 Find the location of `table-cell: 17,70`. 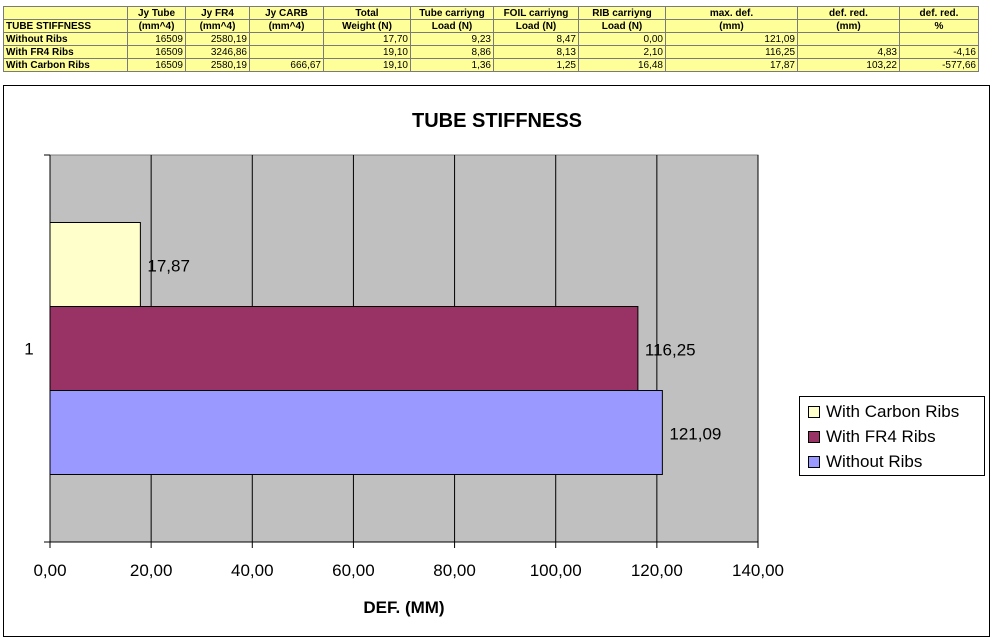

table-cell: 17,70 is located at coordinates (367, 39).